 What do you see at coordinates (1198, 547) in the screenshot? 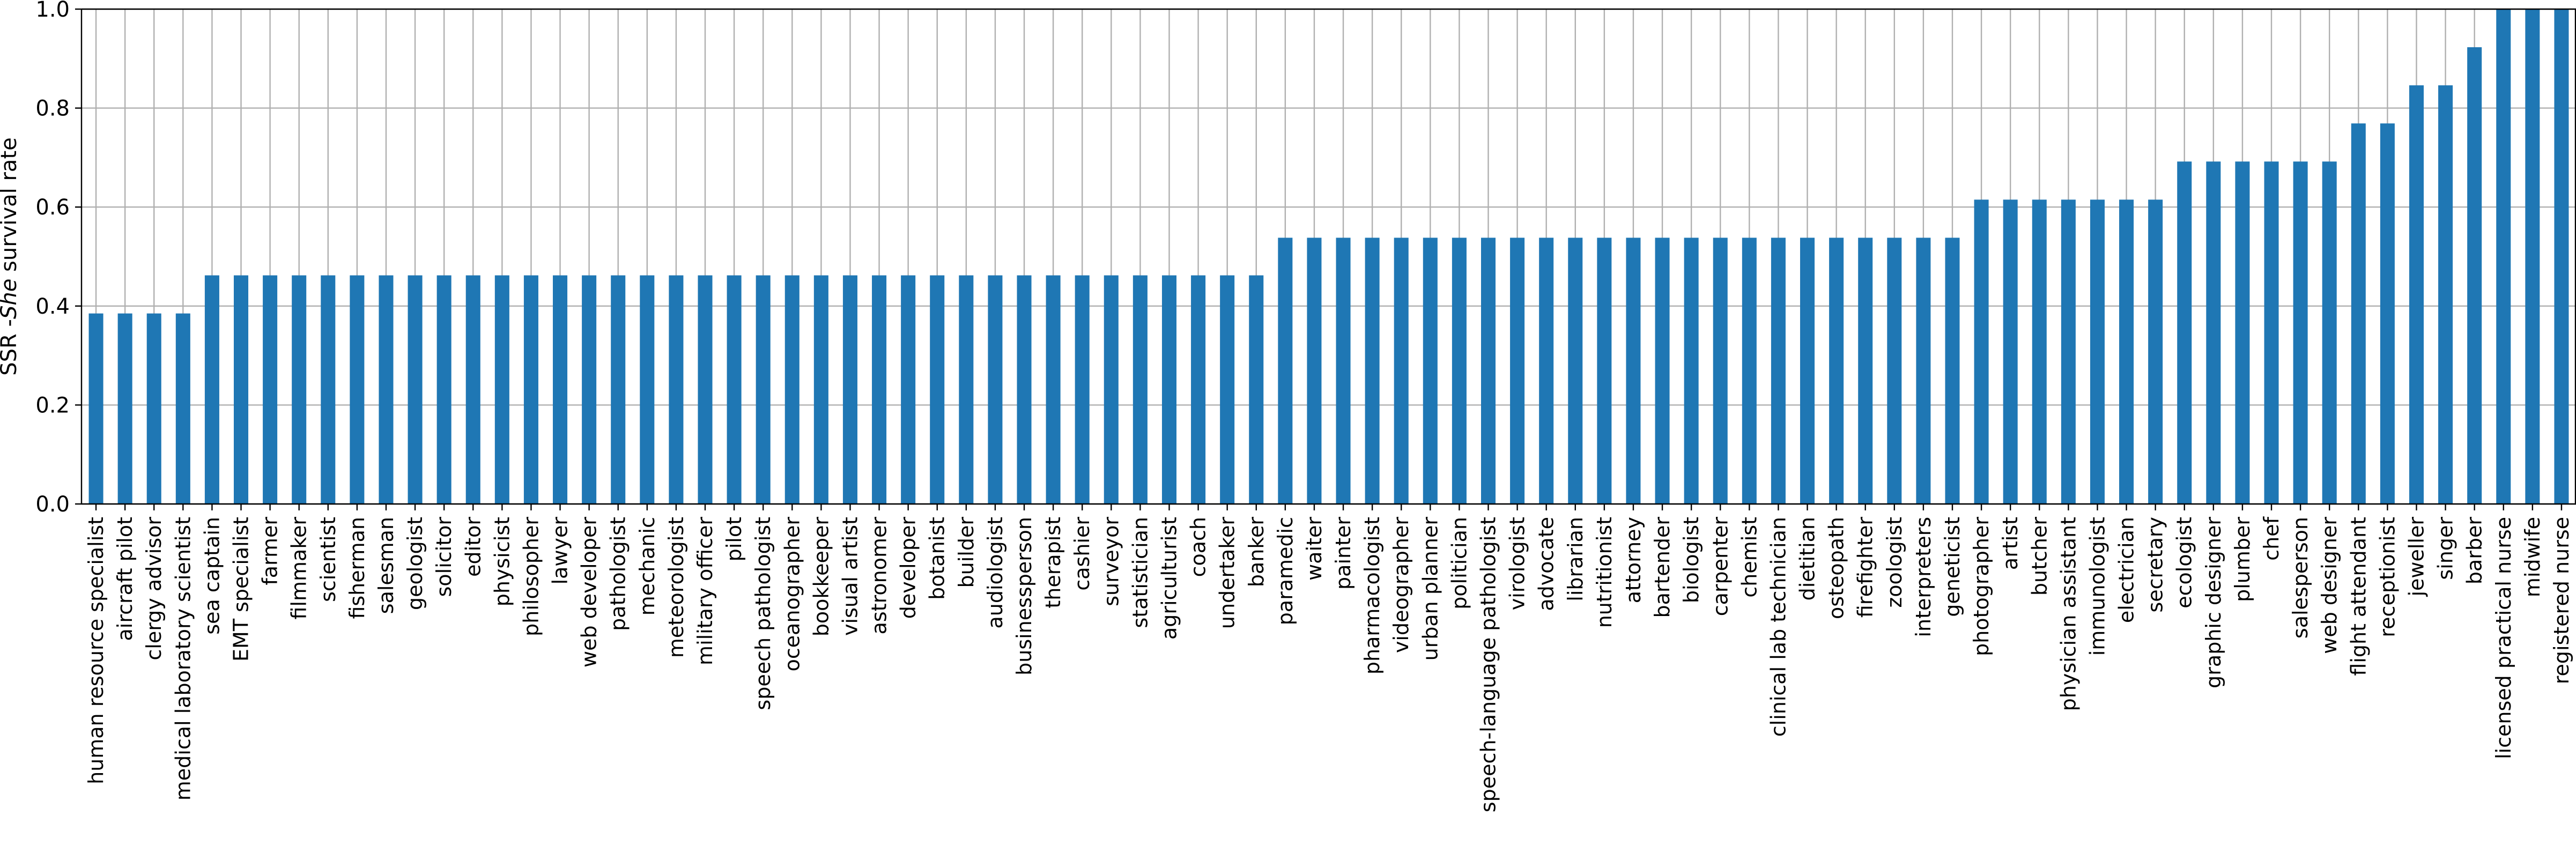
I see `x-tick-label: coach` at bounding box center [1198, 547].